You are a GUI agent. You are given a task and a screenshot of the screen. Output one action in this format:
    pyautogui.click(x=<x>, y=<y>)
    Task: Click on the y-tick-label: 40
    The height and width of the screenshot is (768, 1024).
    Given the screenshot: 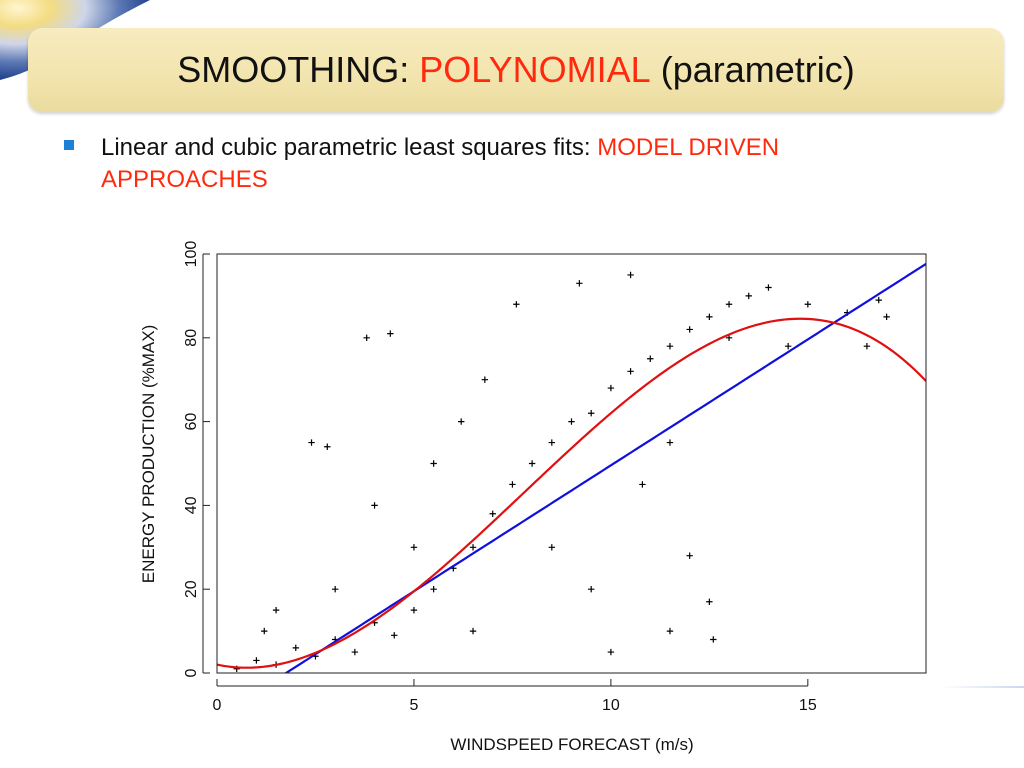 What is the action you would take?
    pyautogui.click(x=191, y=505)
    